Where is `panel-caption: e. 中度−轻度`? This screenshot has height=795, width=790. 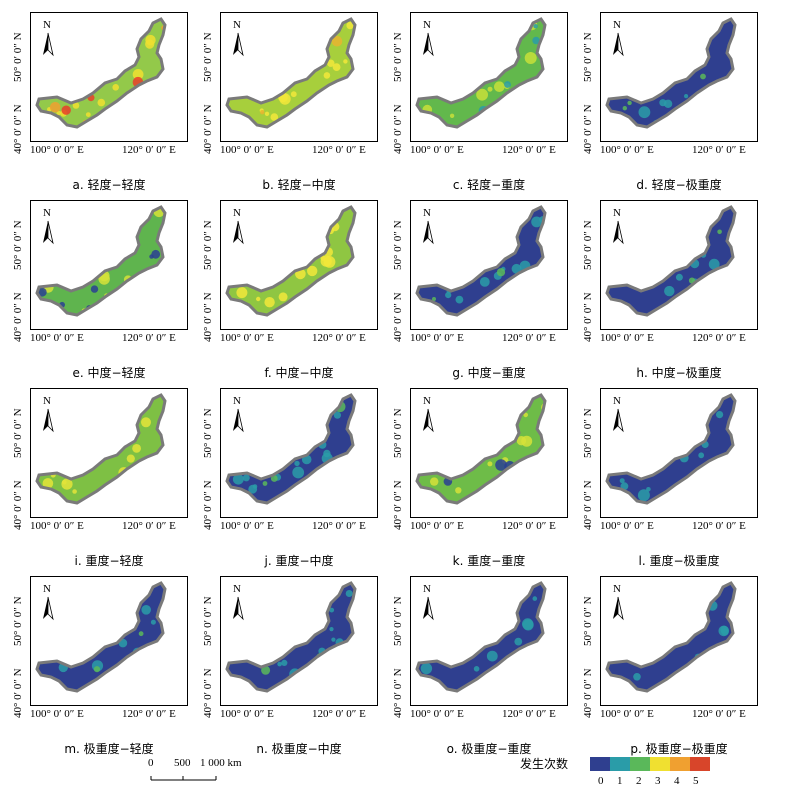 panel-caption: e. 中度−轻度 is located at coordinates (109, 373).